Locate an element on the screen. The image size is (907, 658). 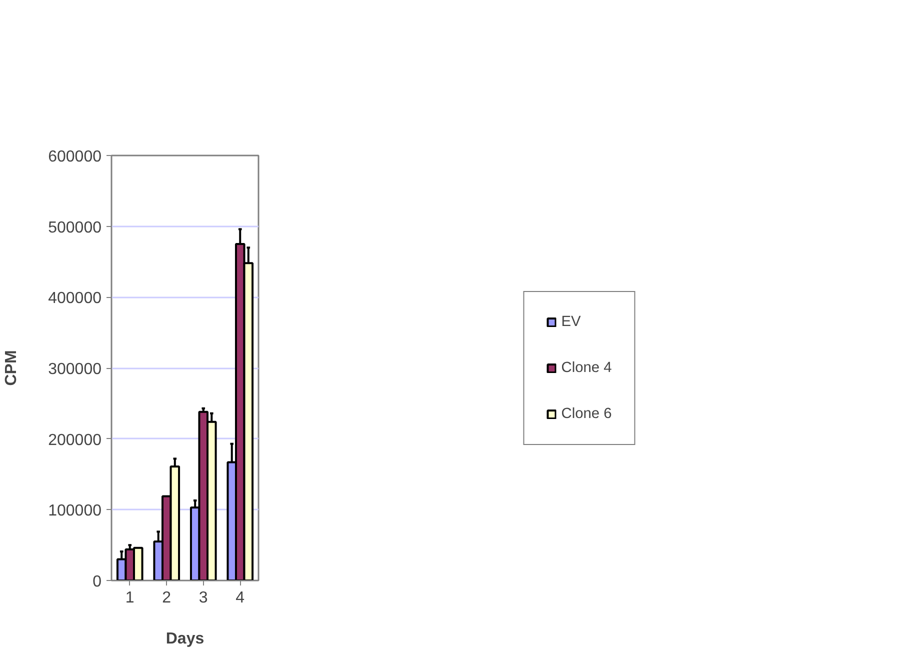
x-tick-label: 3 is located at coordinates (203, 598).